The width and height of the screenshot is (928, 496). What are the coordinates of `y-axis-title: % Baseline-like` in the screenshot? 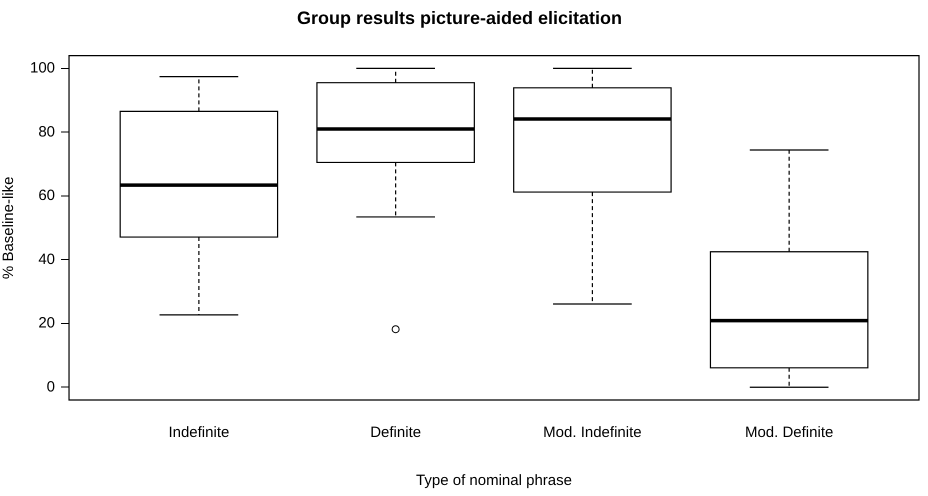 It's located at (9, 228).